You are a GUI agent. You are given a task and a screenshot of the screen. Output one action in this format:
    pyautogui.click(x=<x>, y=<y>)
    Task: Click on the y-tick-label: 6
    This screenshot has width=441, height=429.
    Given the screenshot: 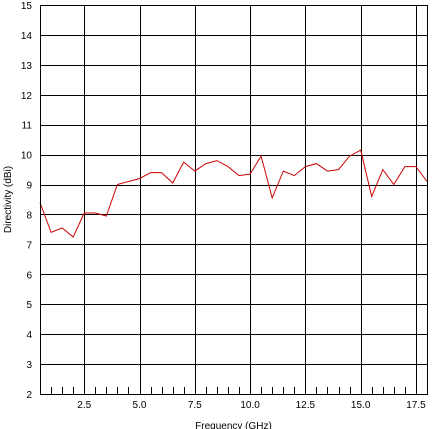 What is the action you would take?
    pyautogui.click(x=29, y=275)
    